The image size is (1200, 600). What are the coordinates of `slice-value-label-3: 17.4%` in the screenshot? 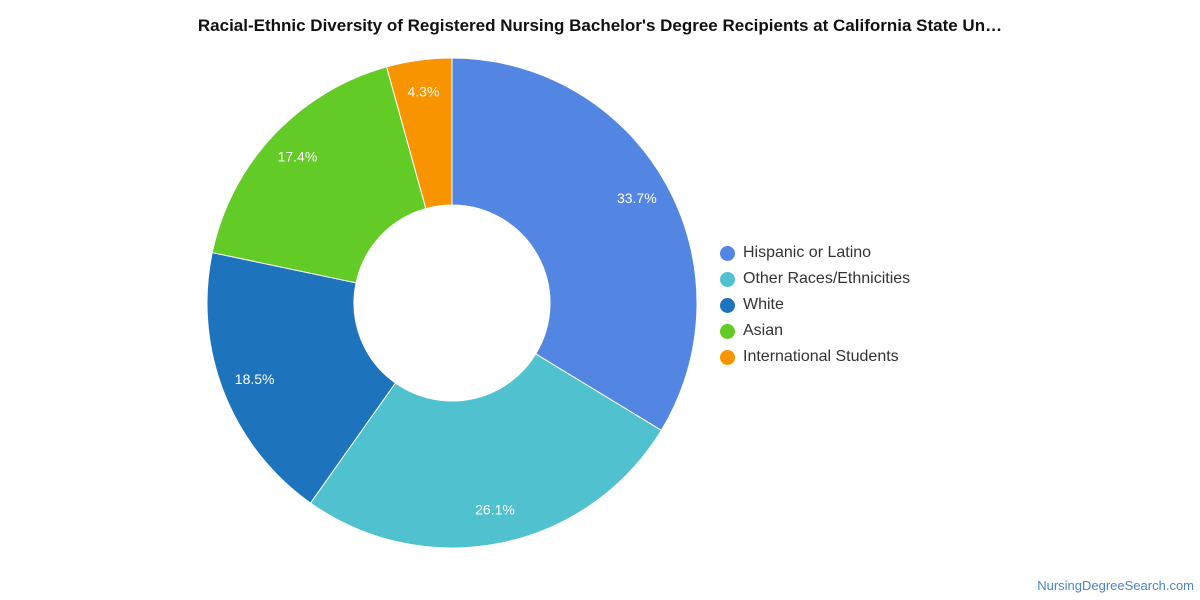 It's located at (298, 157).